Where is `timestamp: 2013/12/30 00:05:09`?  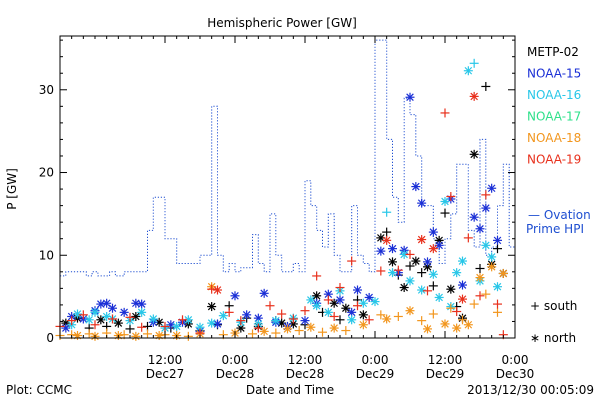 timestamp: 2013/12/30 00:05:09 is located at coordinates (530, 390).